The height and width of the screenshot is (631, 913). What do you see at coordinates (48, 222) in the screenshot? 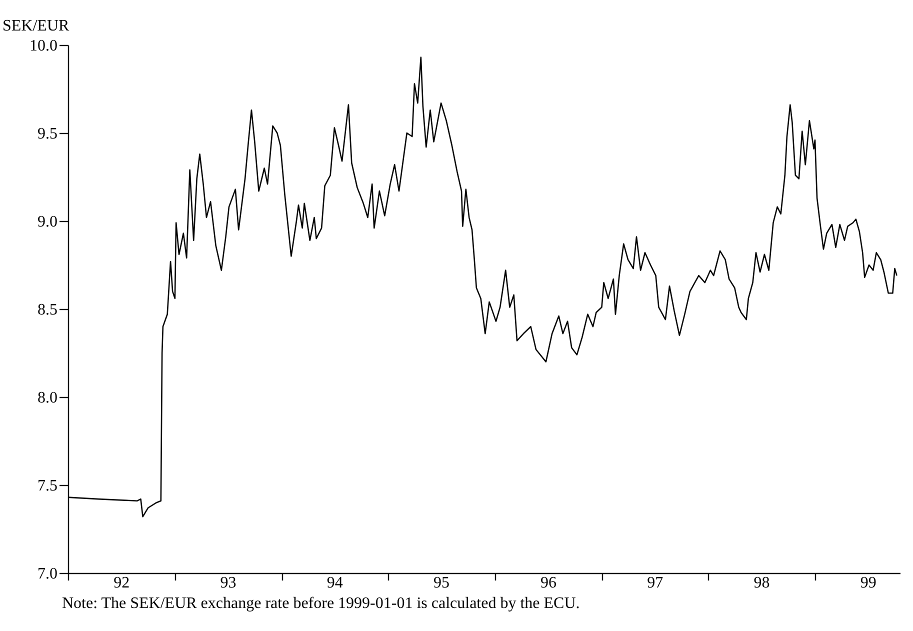
I see `y-tick-label: 9.0` at bounding box center [48, 222].